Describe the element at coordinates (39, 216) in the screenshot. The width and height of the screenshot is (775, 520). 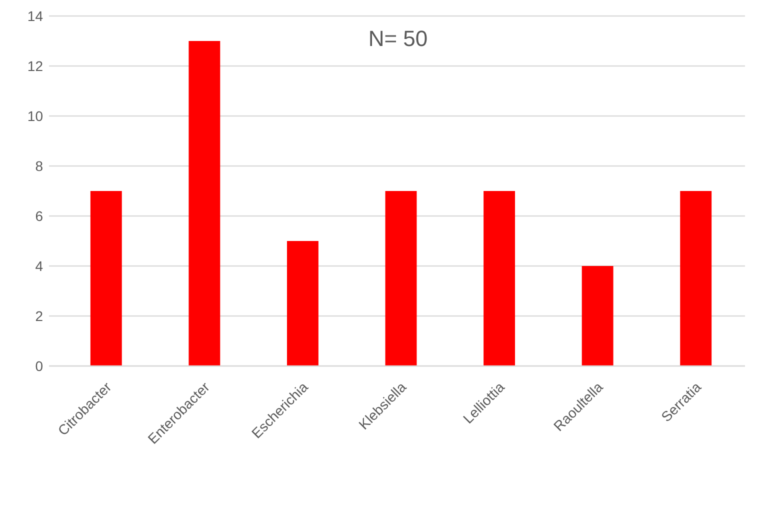
I see `y-tick-label: 6` at that location.